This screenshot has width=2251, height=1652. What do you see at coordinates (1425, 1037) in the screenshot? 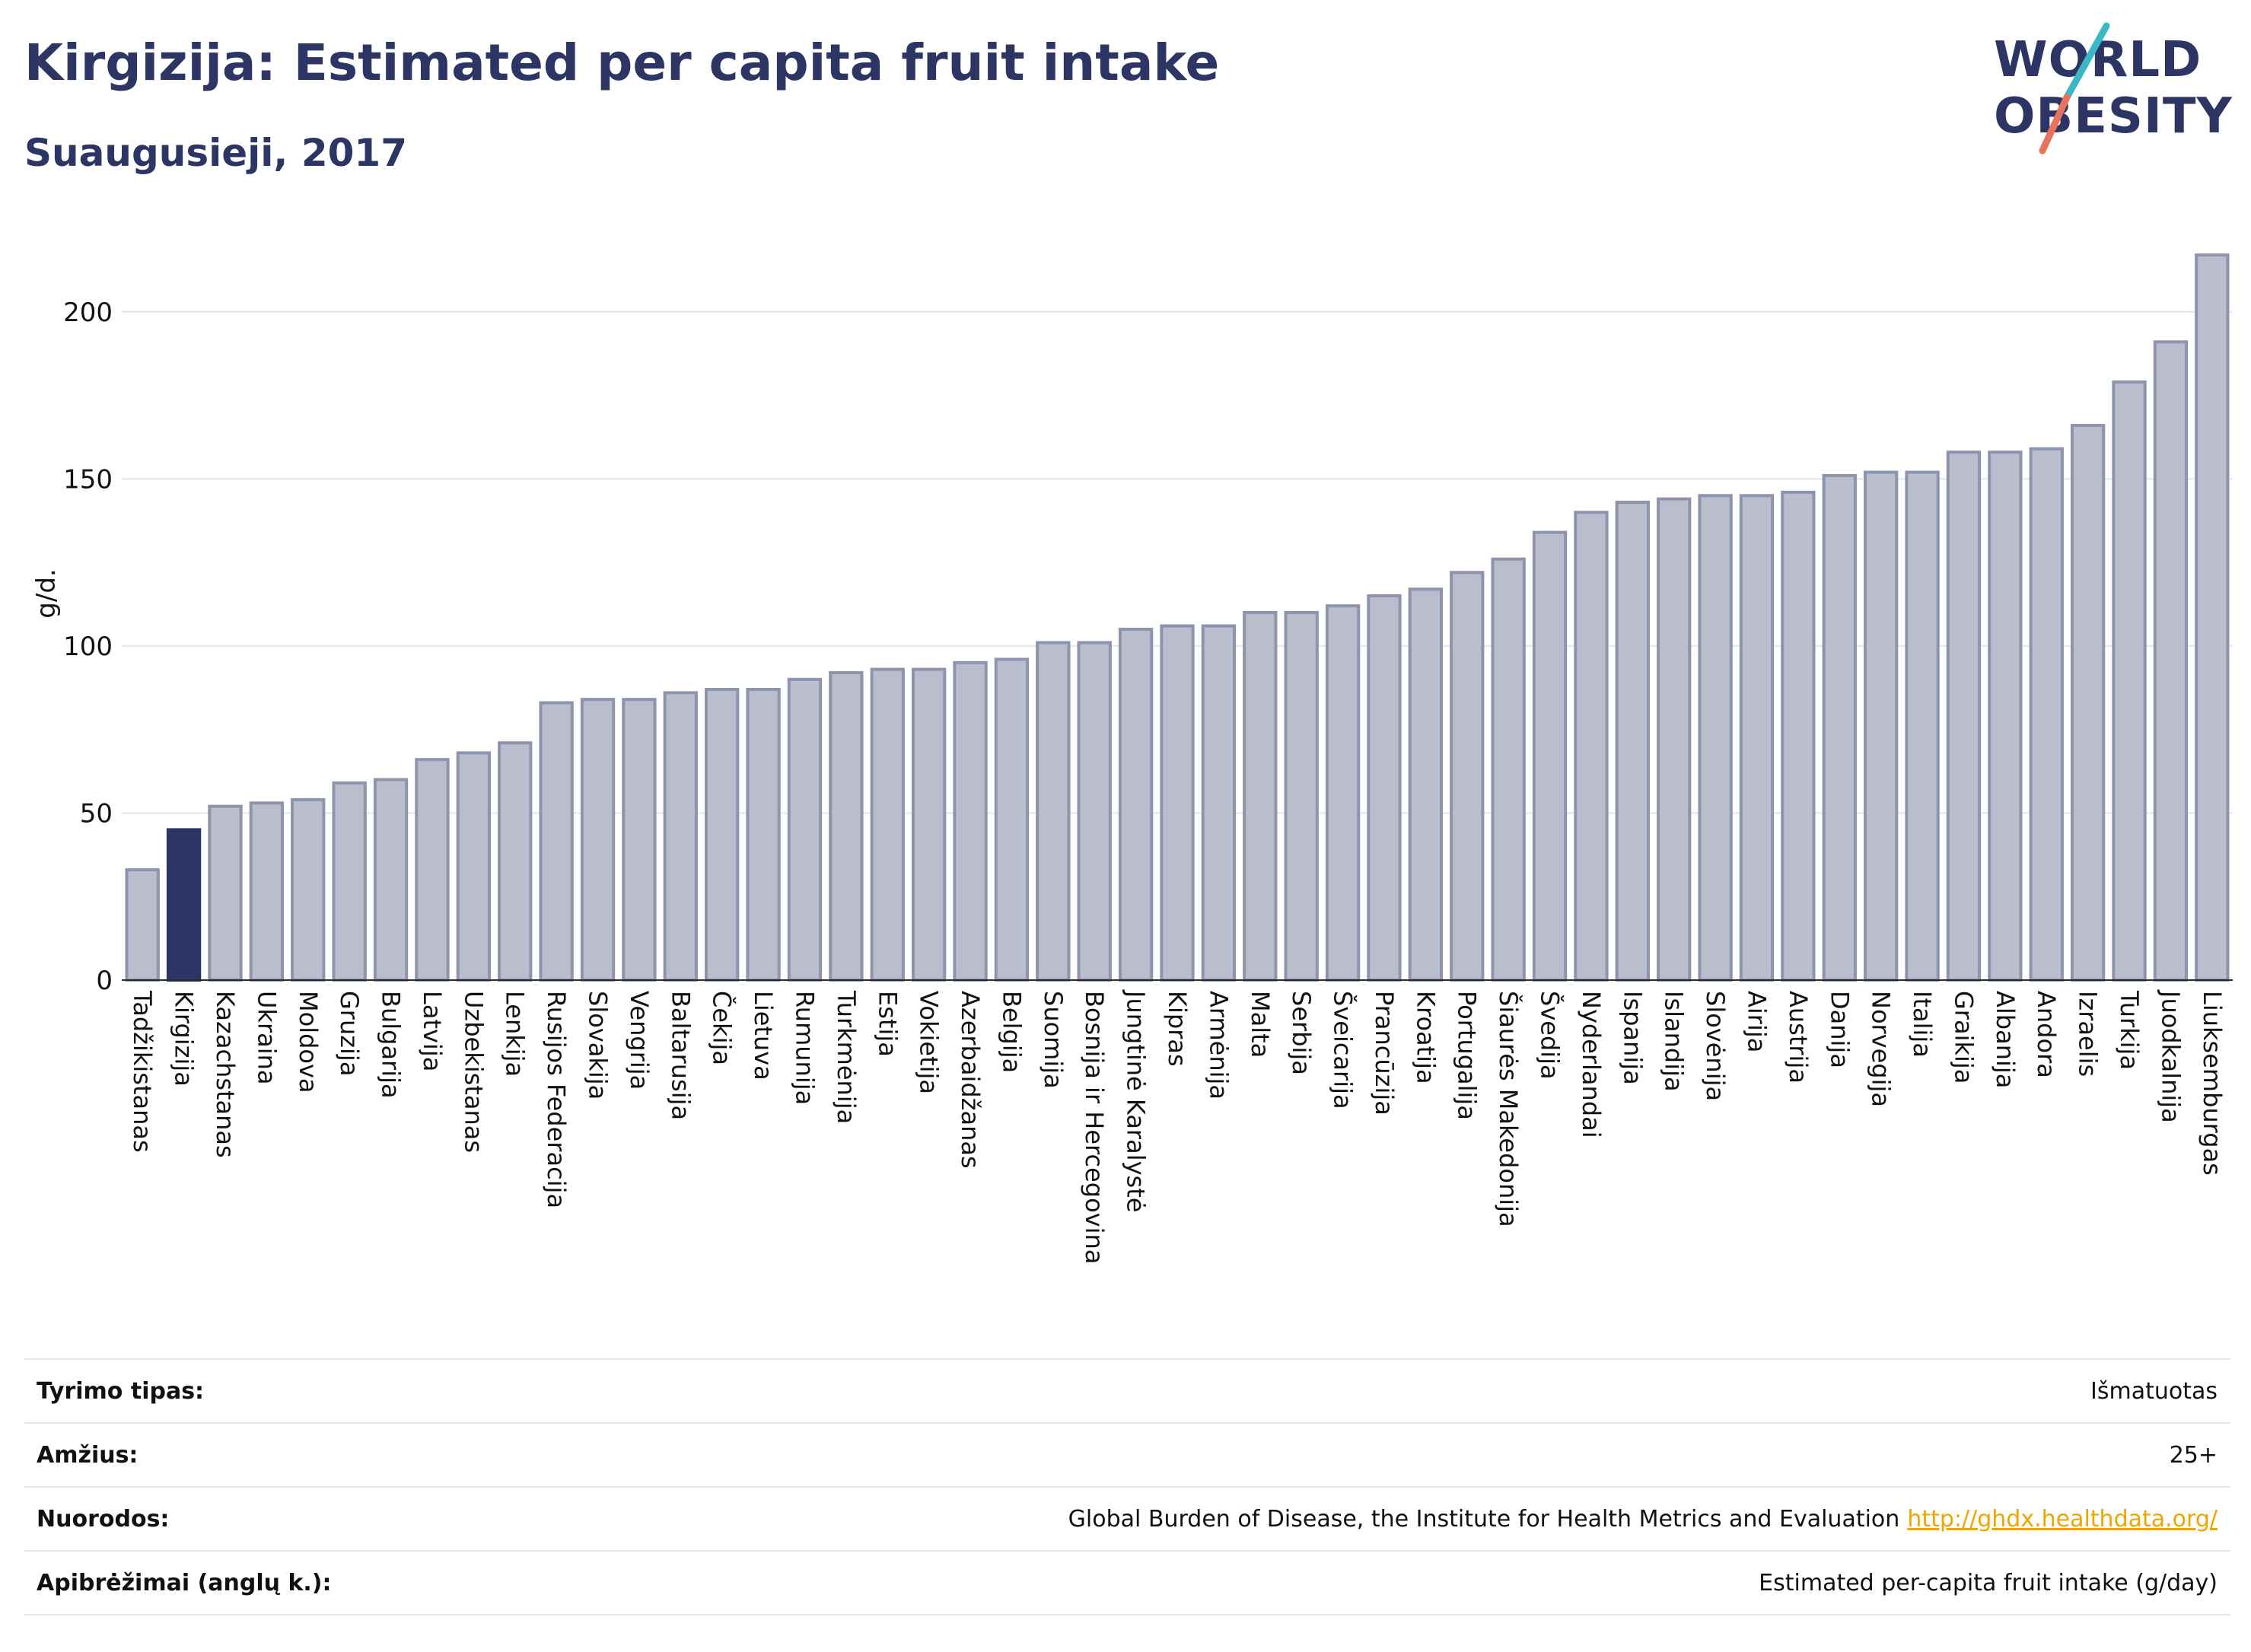
I see `x-tick-label: Kroatija` at bounding box center [1425, 1037].